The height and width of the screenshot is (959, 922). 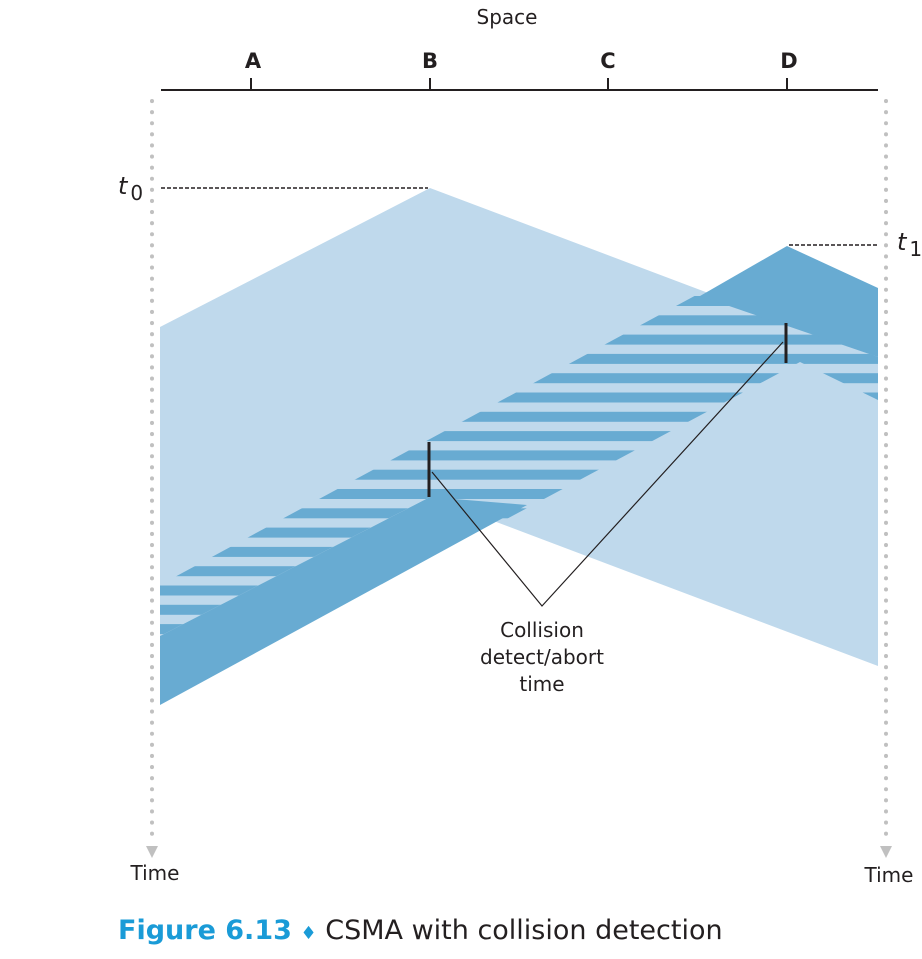 What do you see at coordinates (430, 61) in the screenshot?
I see `station-label-b: B` at bounding box center [430, 61].